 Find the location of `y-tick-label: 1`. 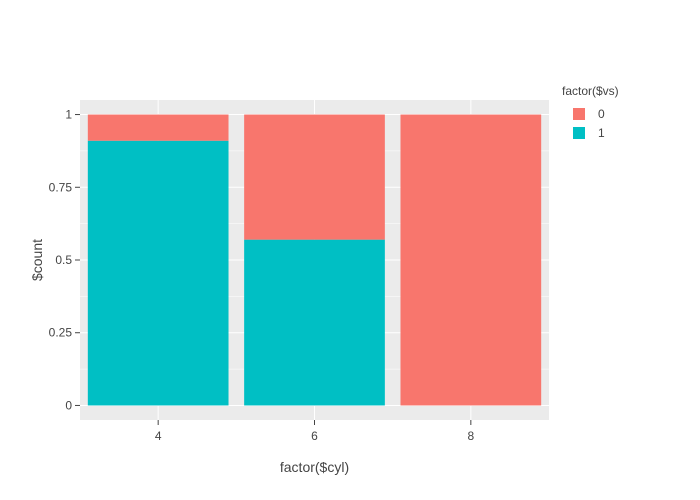

y-tick-label: 1 is located at coordinates (68, 115).